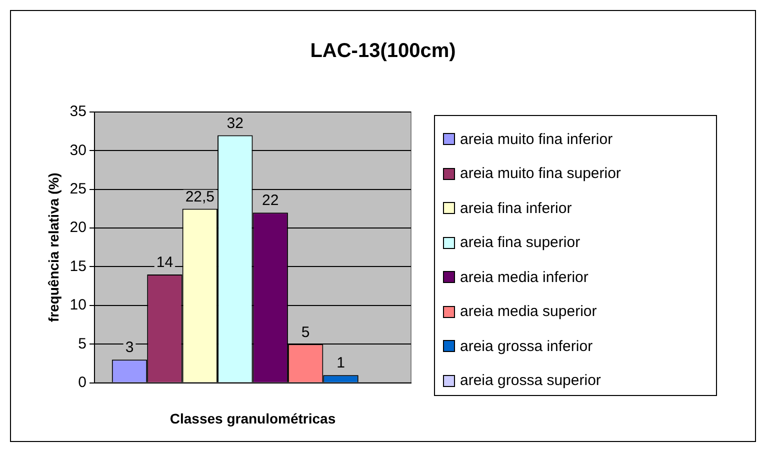 This screenshot has width=766, height=452. I want to click on data-label: 14, so click(165, 263).